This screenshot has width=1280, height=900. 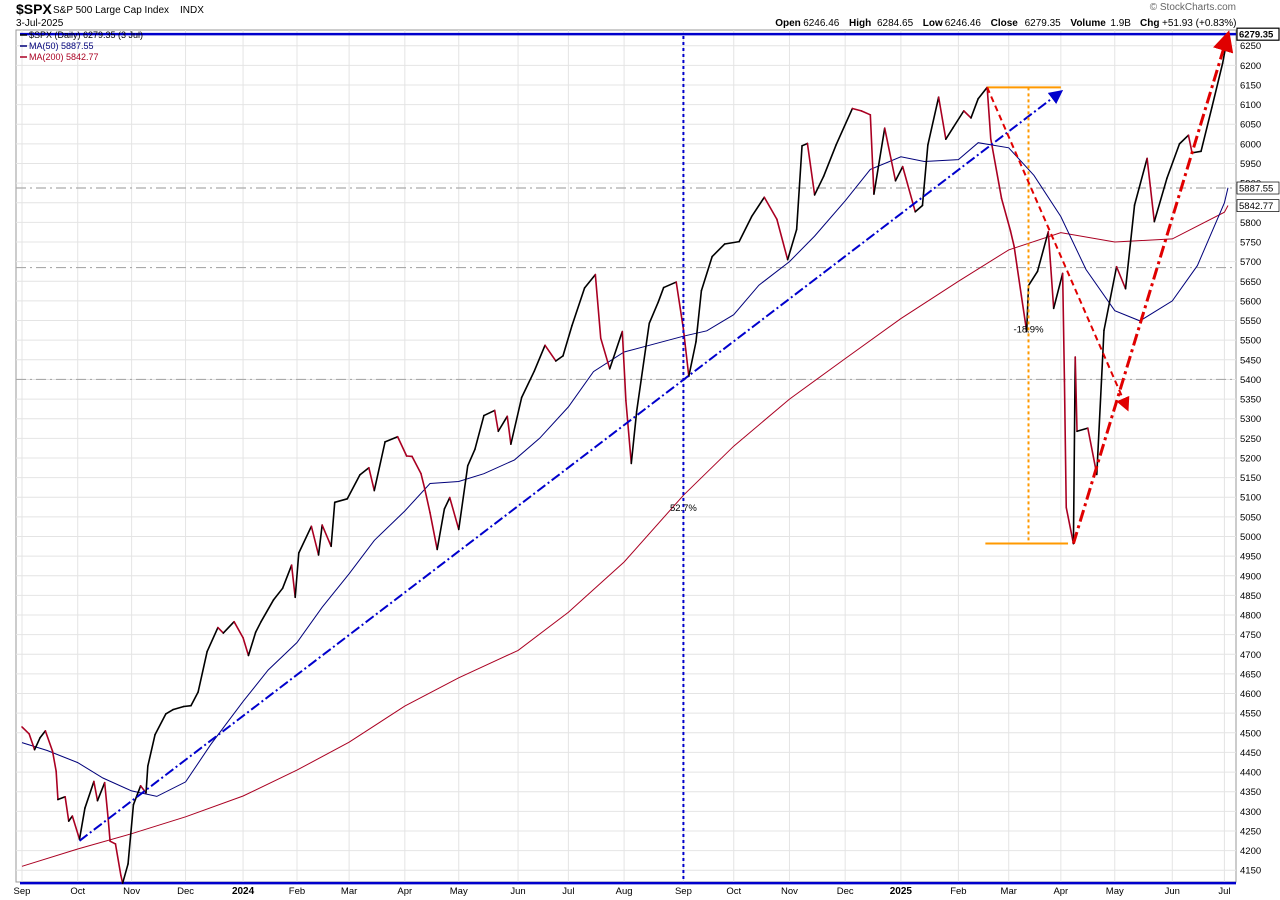 What do you see at coordinates (1088, 23) in the screenshot?
I see `ohlc-label: Volume` at bounding box center [1088, 23].